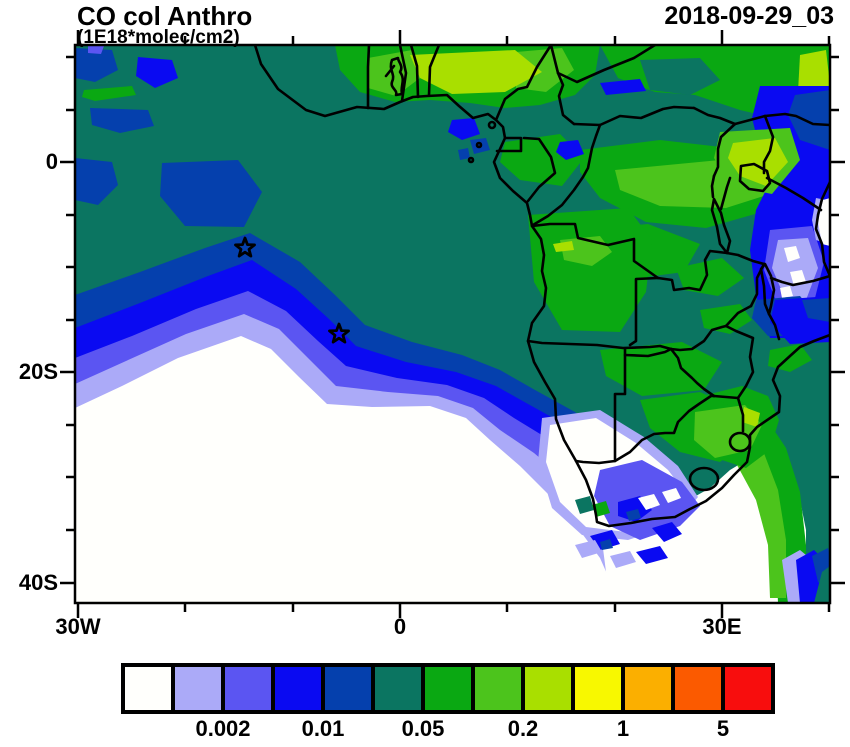 This screenshot has width=850, height=747. What do you see at coordinates (749, 16) in the screenshot?
I see `plot-date-label: 2018-09-29_03` at bounding box center [749, 16].